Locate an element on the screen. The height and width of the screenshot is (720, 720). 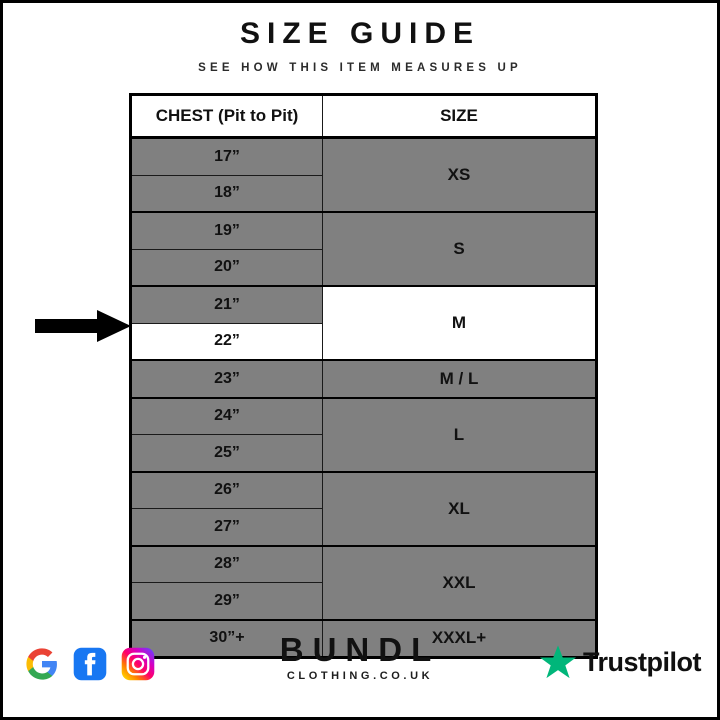
arrow-right-icon is located at coordinates (83, 326).